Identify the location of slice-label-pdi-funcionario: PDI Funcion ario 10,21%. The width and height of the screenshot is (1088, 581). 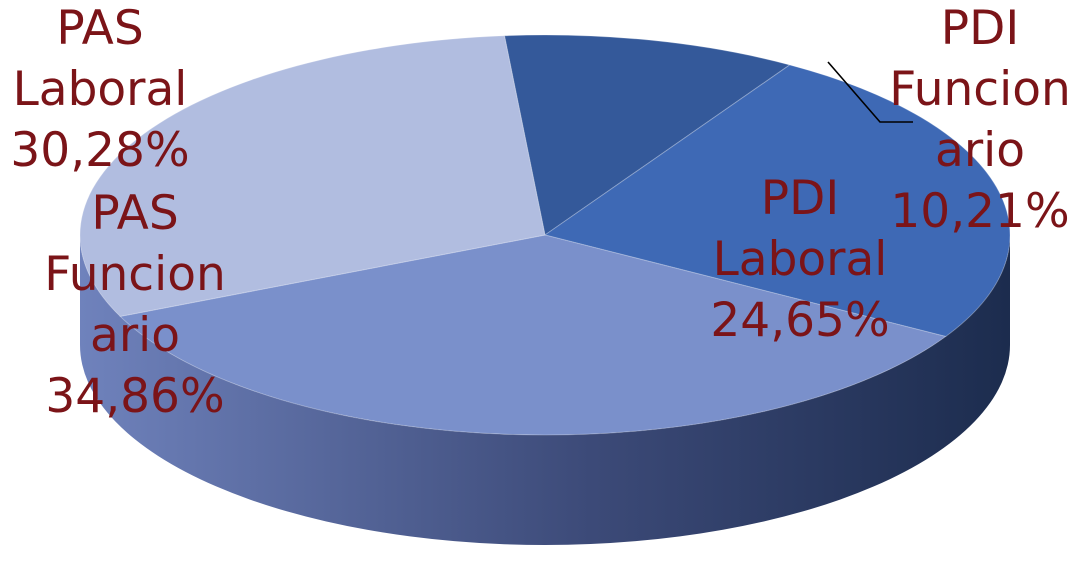
(980, 120).